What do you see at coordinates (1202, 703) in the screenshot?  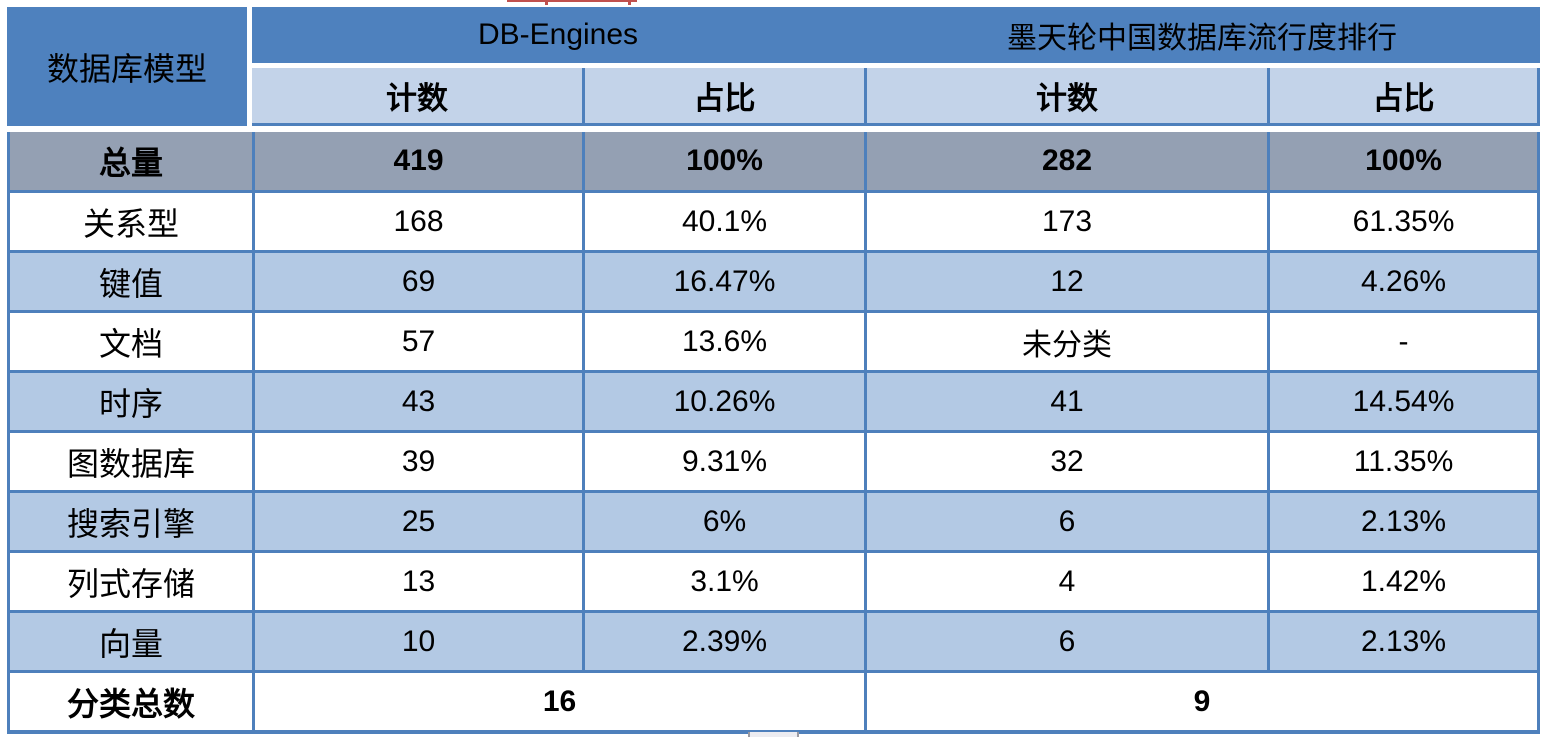 I see `category-count-cell: 9` at bounding box center [1202, 703].